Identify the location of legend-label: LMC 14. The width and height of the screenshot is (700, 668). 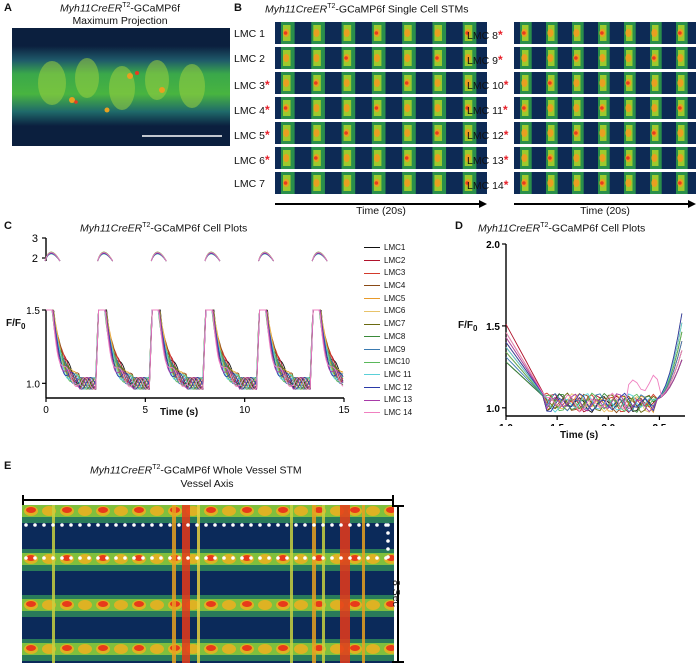
(398, 412).